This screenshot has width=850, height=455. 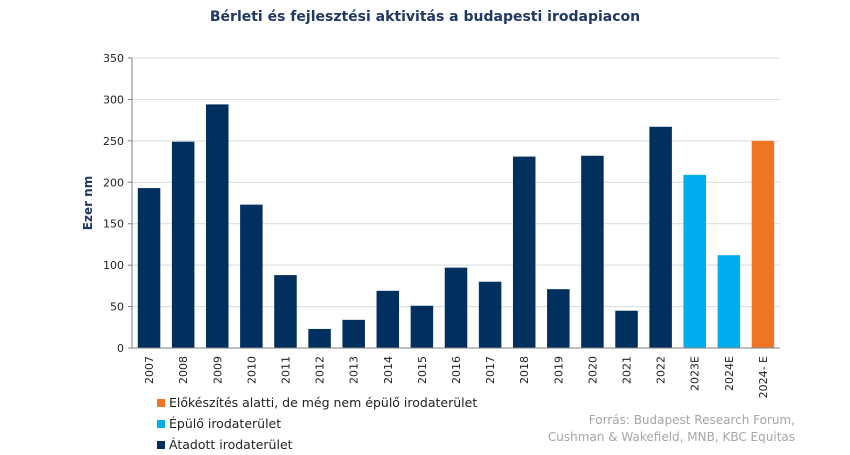 What do you see at coordinates (388, 370) in the screenshot?
I see `x-tick-label: 2014` at bounding box center [388, 370].